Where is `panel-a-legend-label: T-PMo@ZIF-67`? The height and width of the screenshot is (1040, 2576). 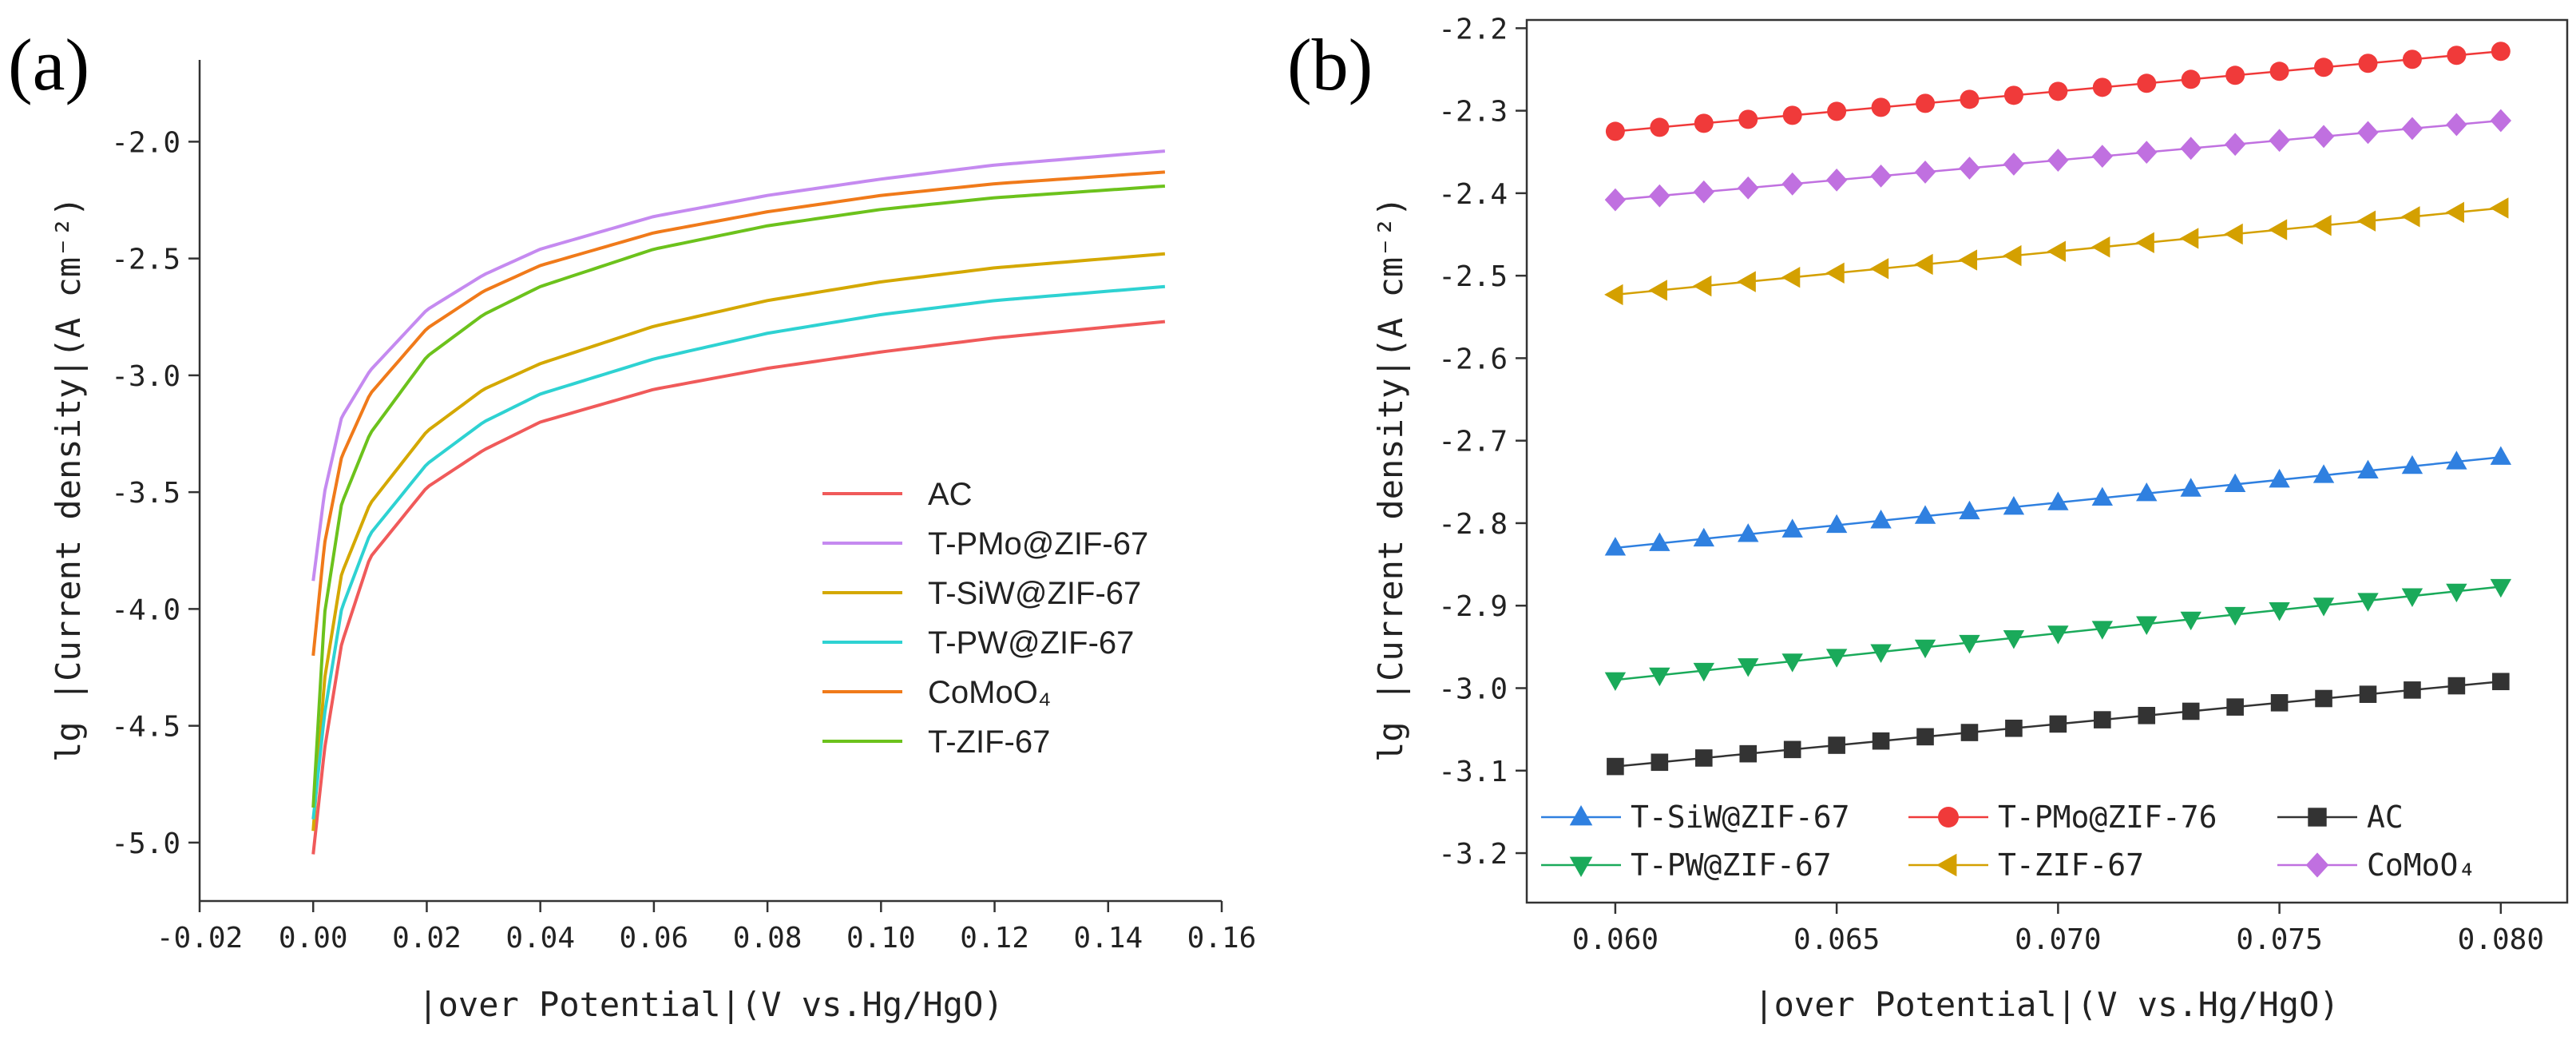
panel-a-legend-label: T-PMo@ZIF-67 is located at coordinates (1038, 544).